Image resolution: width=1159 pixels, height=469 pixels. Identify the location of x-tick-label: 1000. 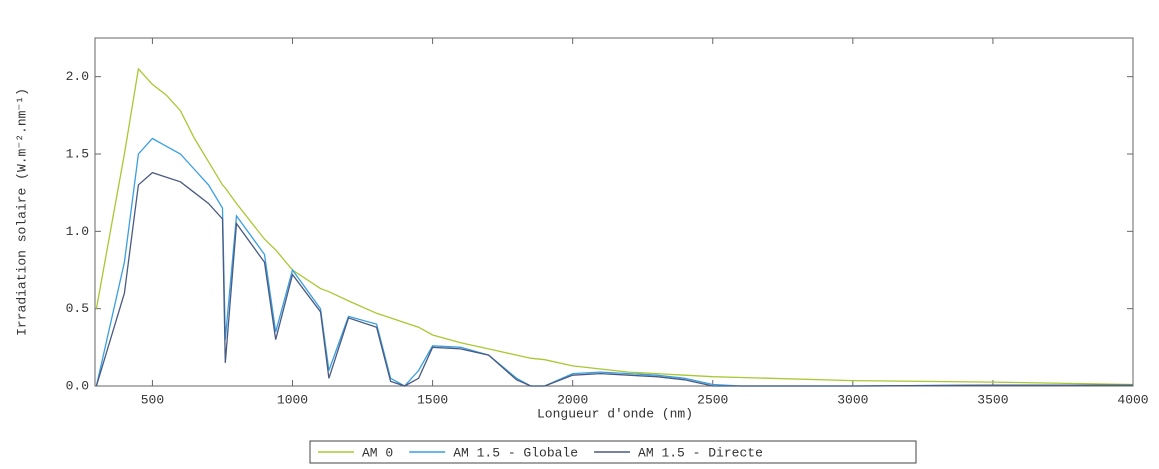
(292, 399).